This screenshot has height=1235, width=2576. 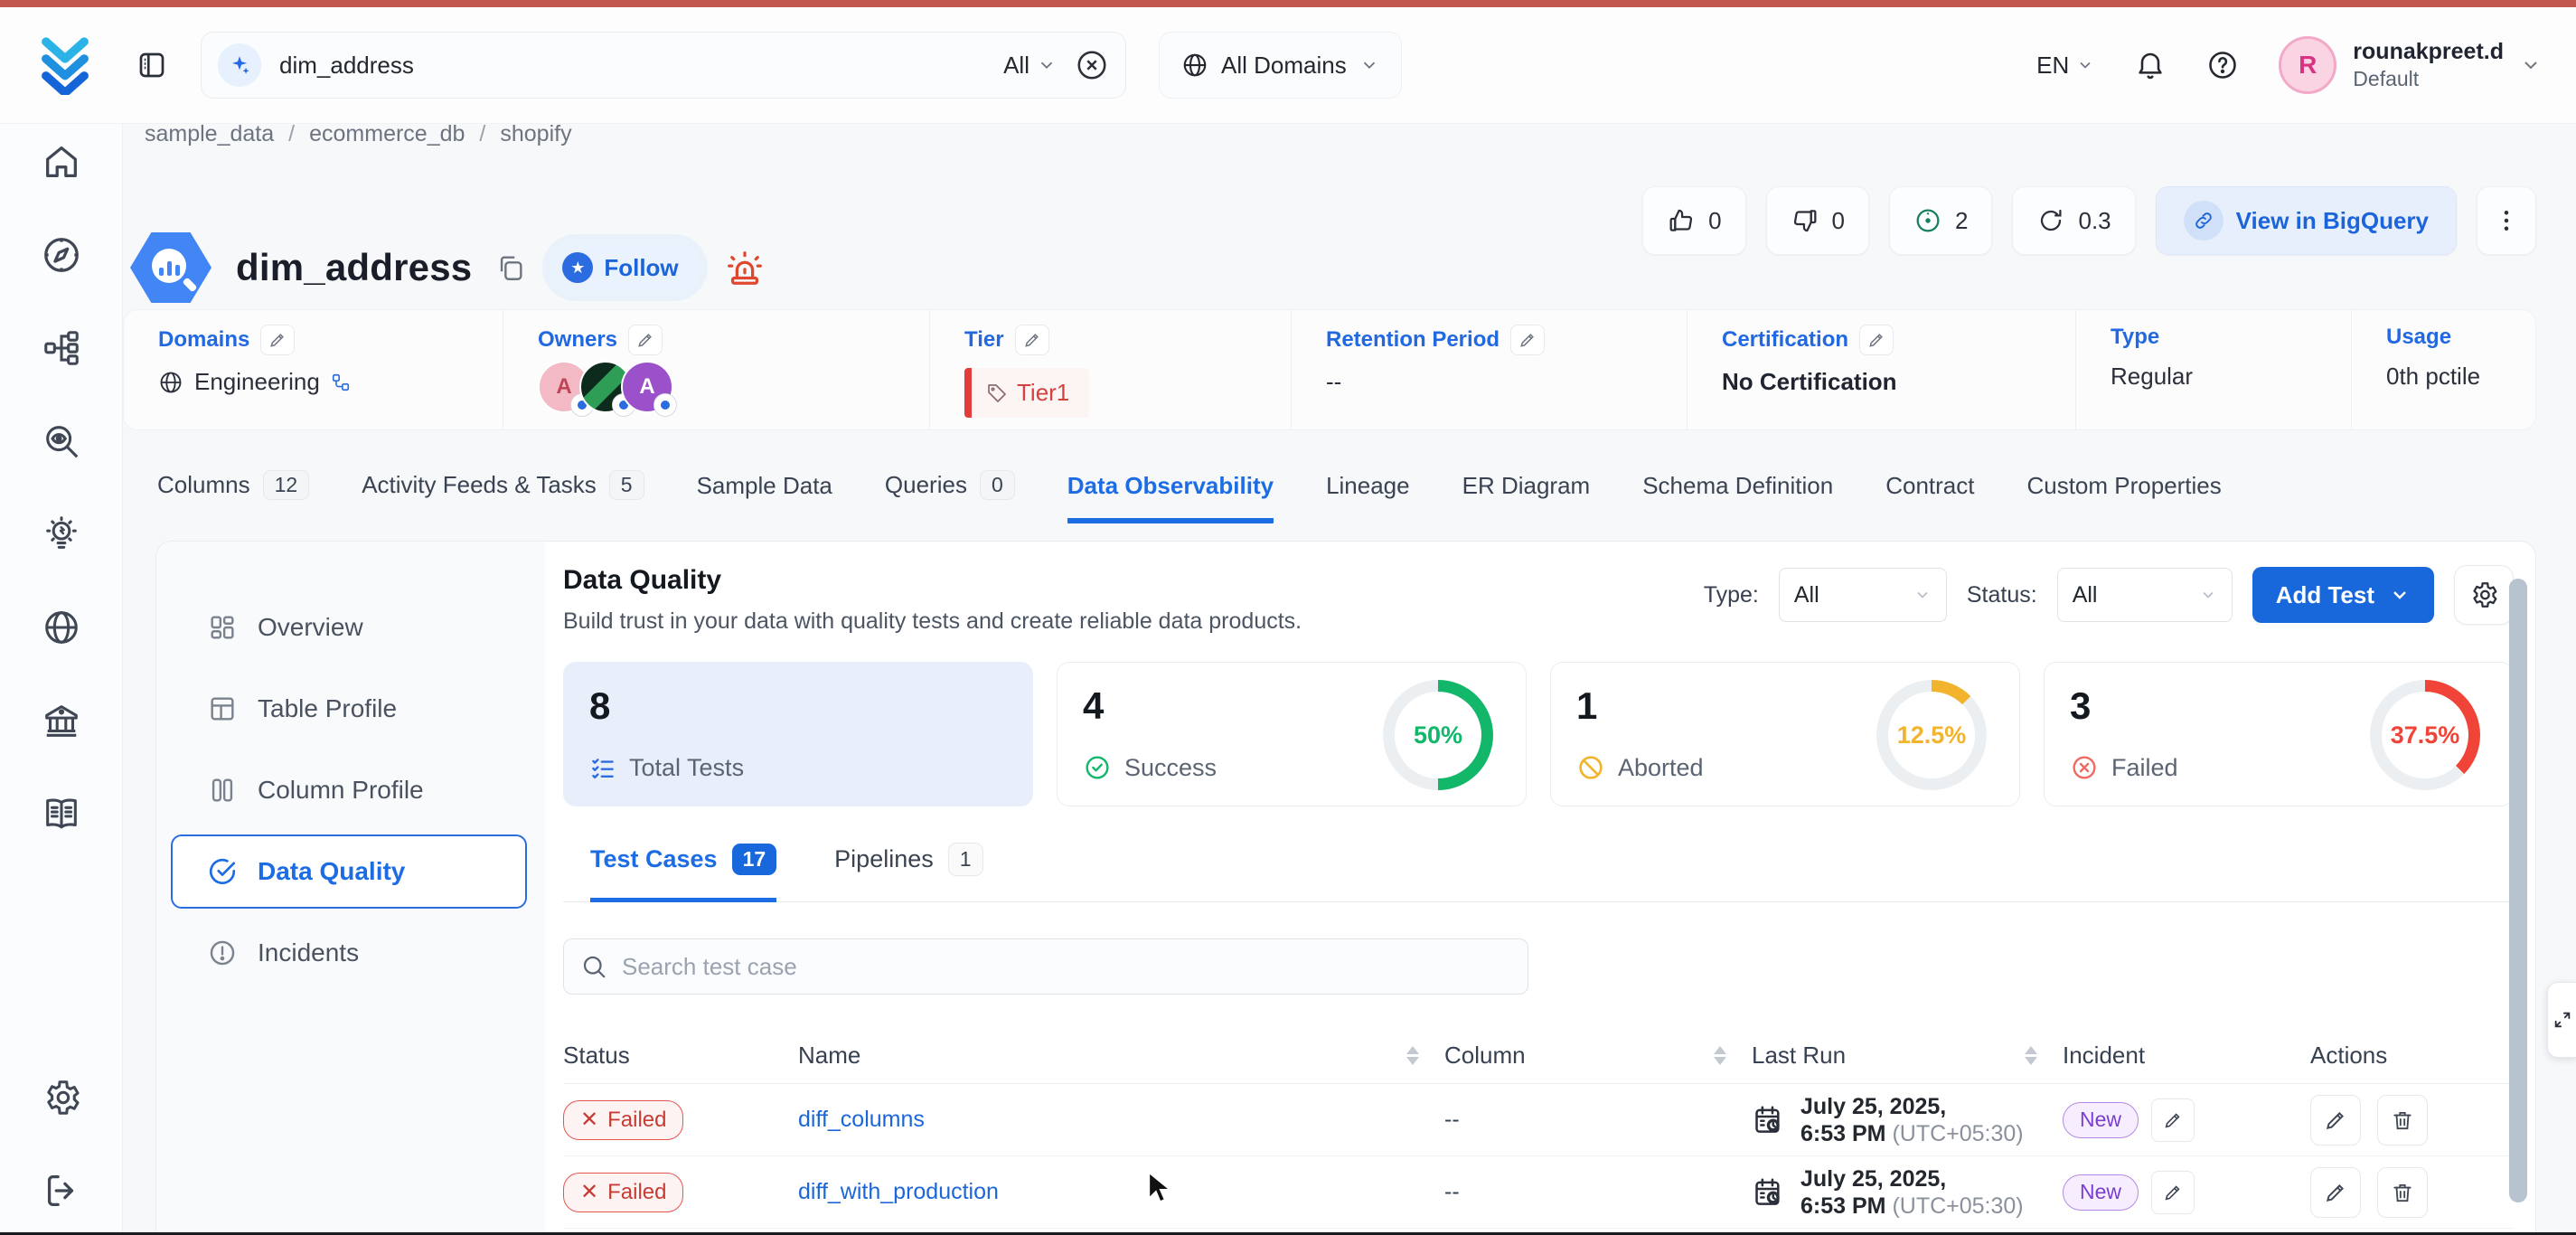 What do you see at coordinates (1065, 967) in the screenshot?
I see `search-input` at bounding box center [1065, 967].